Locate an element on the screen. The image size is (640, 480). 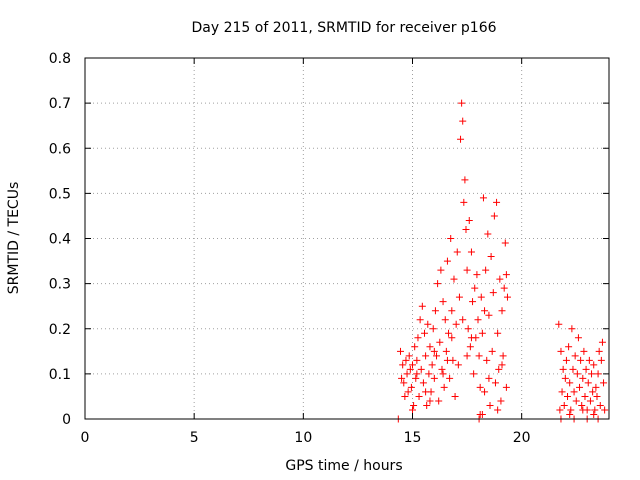
y-tick-label: 0.2 is located at coordinates (60, 330).